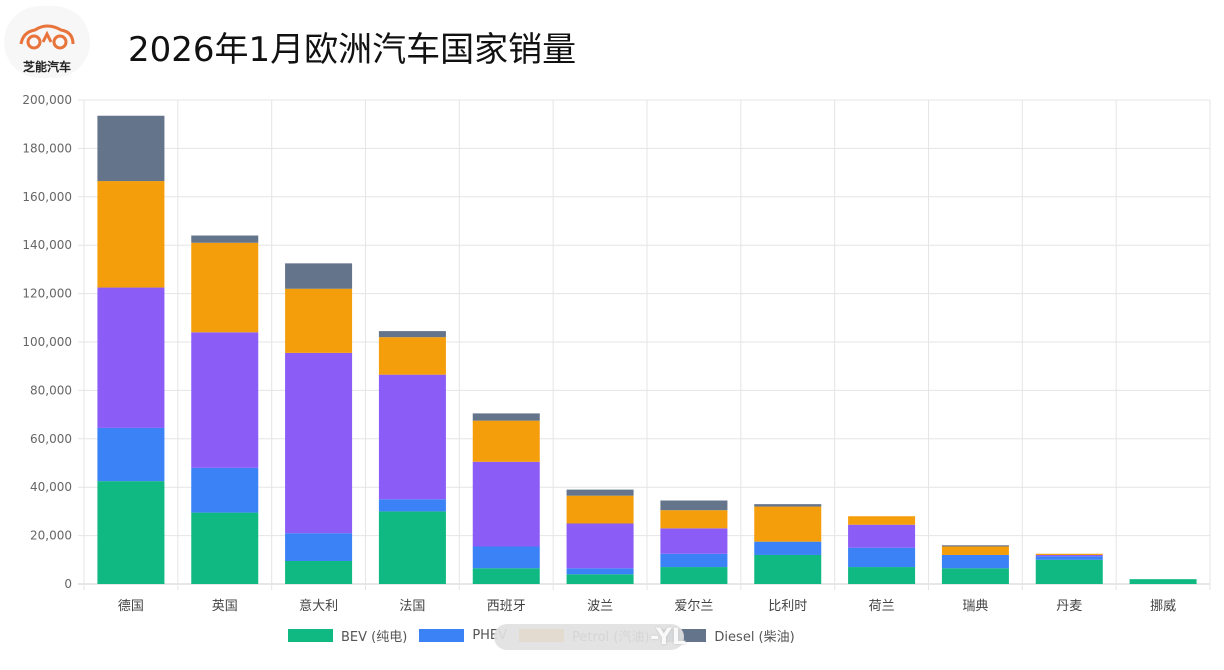 This screenshot has height=670, width=1224. I want to click on x-tick-label: 法国, so click(412, 606).